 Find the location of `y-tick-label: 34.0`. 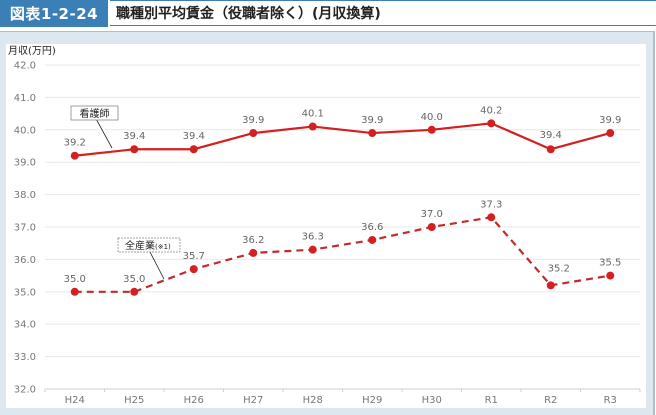

y-tick-label: 34.0 is located at coordinates (25, 325).